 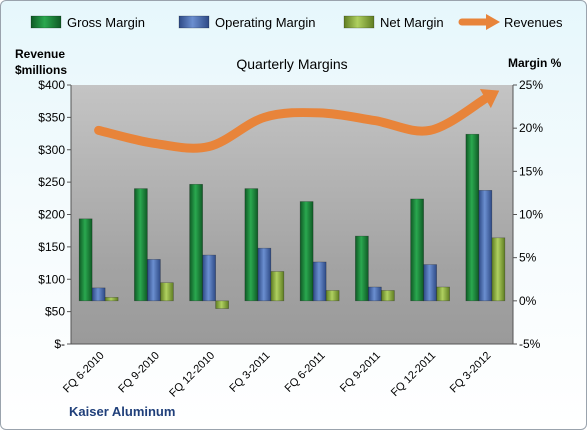 I want to click on right-axis-tick-label: 0%, so click(x=528, y=301).